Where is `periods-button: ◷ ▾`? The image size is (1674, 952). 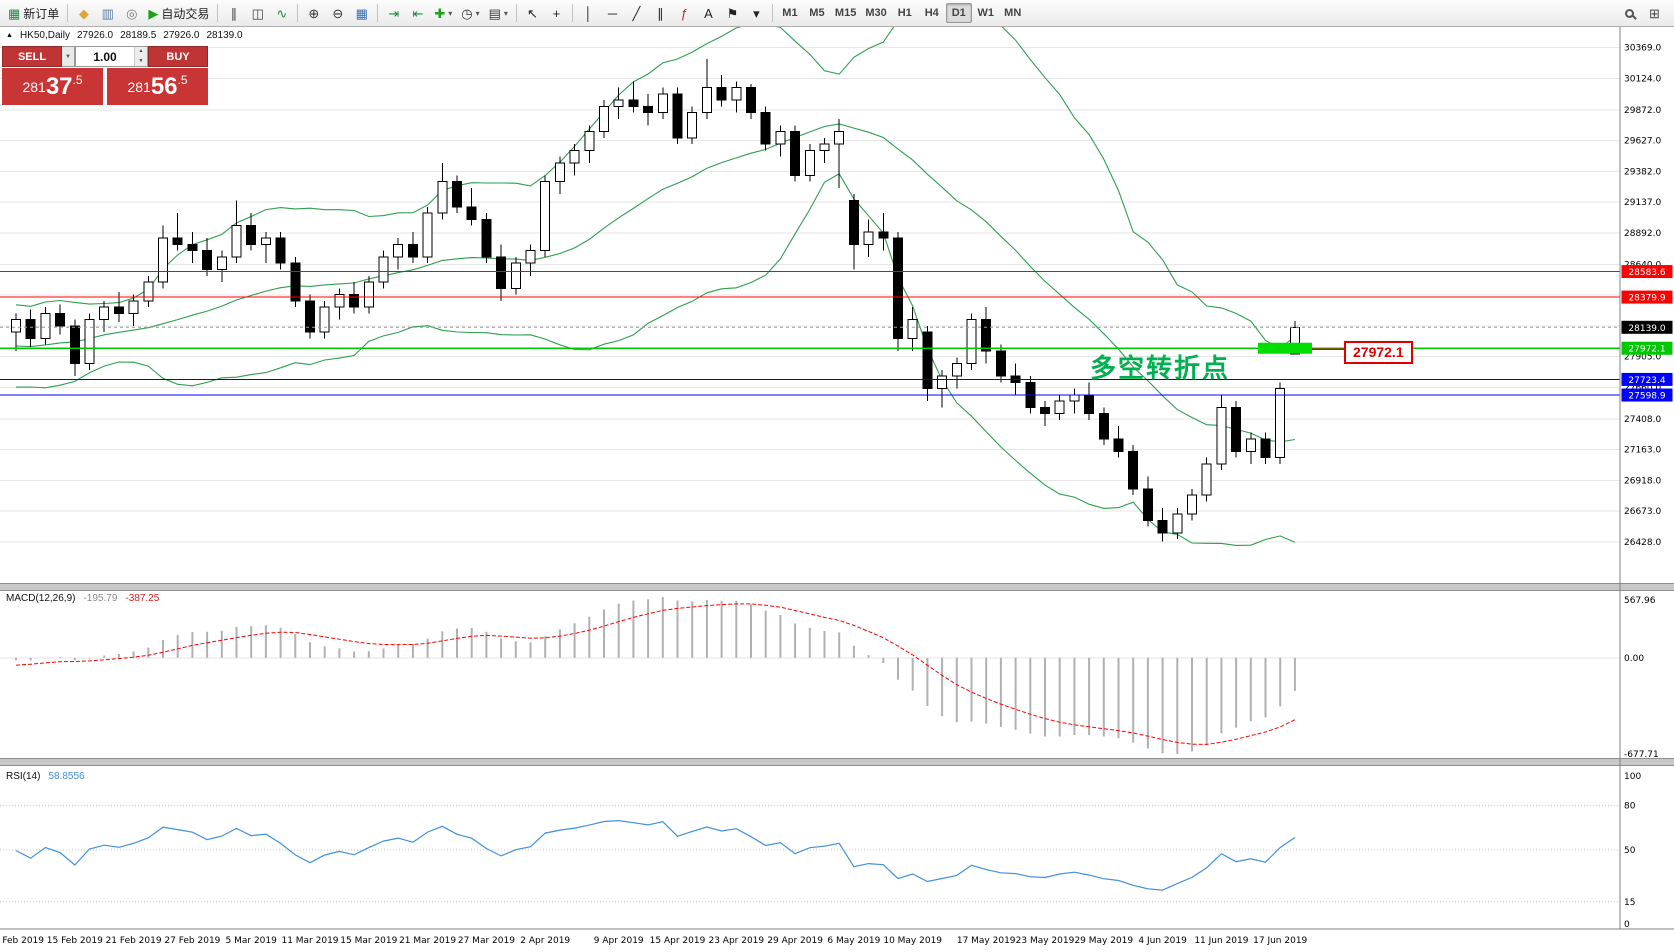
periods-button: ◷ ▾ is located at coordinates (470, 13).